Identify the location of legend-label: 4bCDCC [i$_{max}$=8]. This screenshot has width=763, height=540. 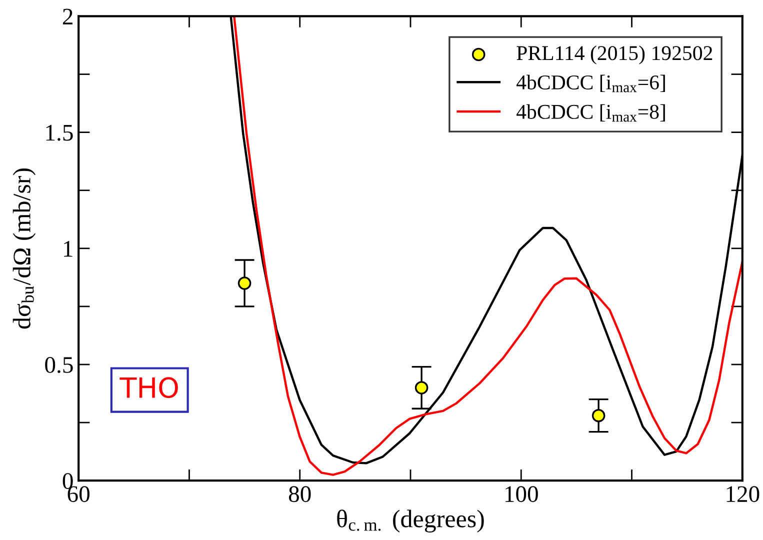
(590, 113).